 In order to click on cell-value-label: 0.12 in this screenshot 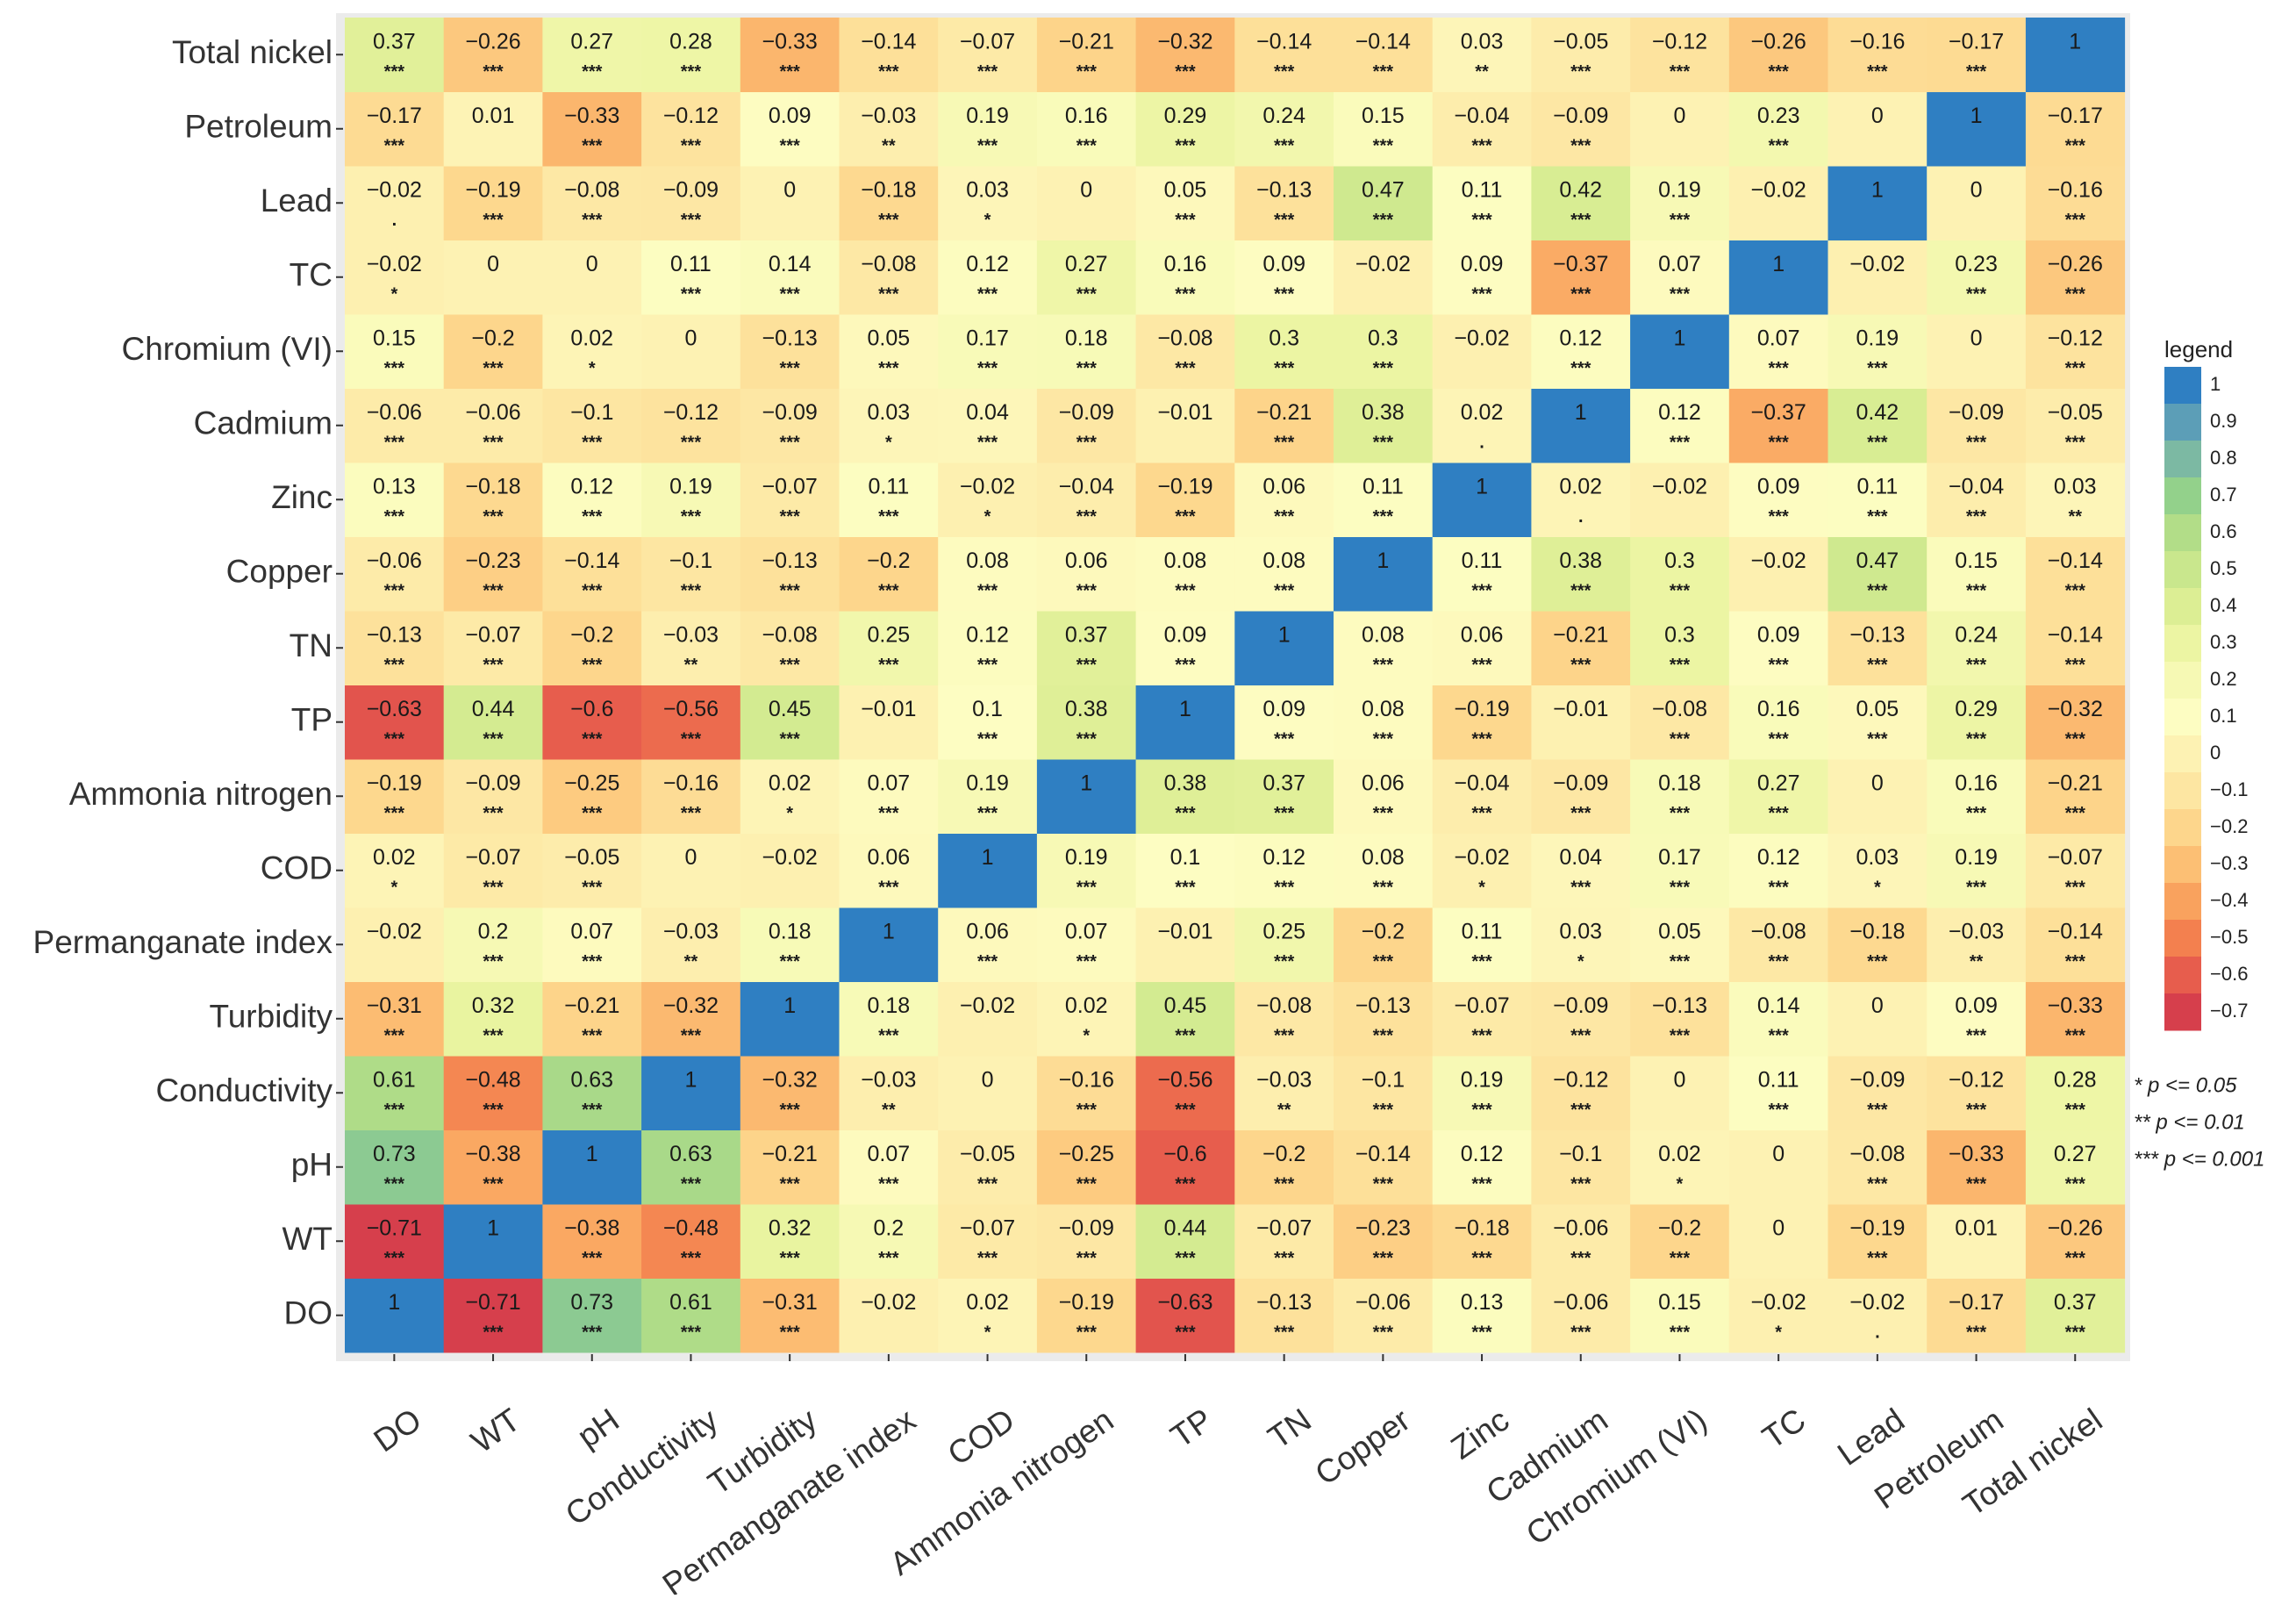, I will do `click(987, 264)`.